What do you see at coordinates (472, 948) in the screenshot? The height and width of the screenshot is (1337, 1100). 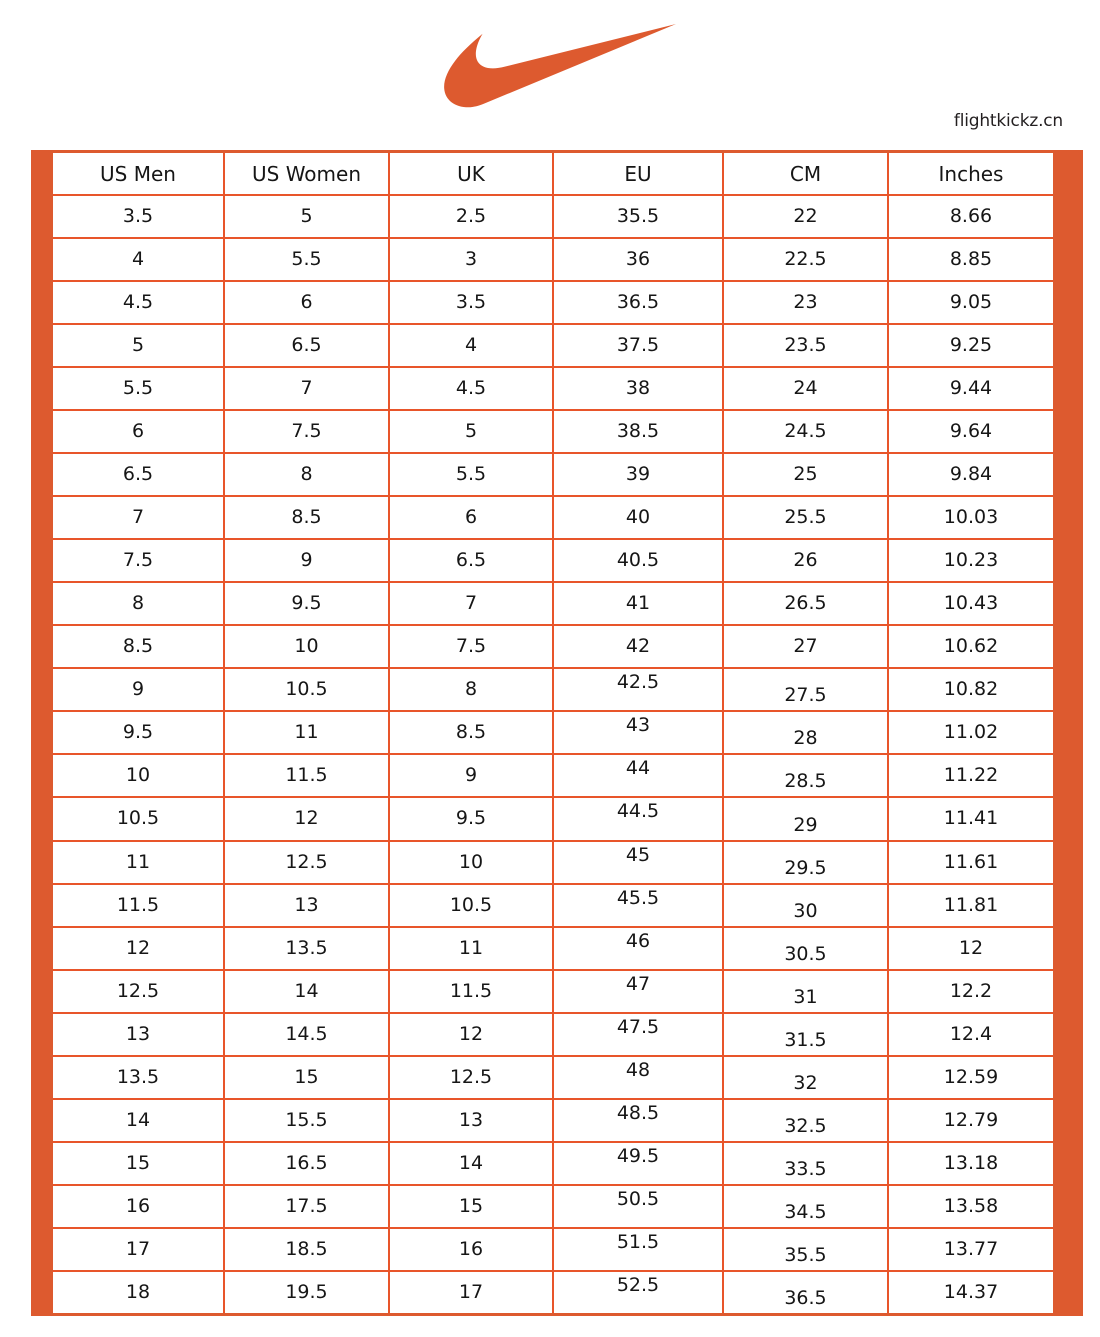 I see `cell-uk: 11` at bounding box center [472, 948].